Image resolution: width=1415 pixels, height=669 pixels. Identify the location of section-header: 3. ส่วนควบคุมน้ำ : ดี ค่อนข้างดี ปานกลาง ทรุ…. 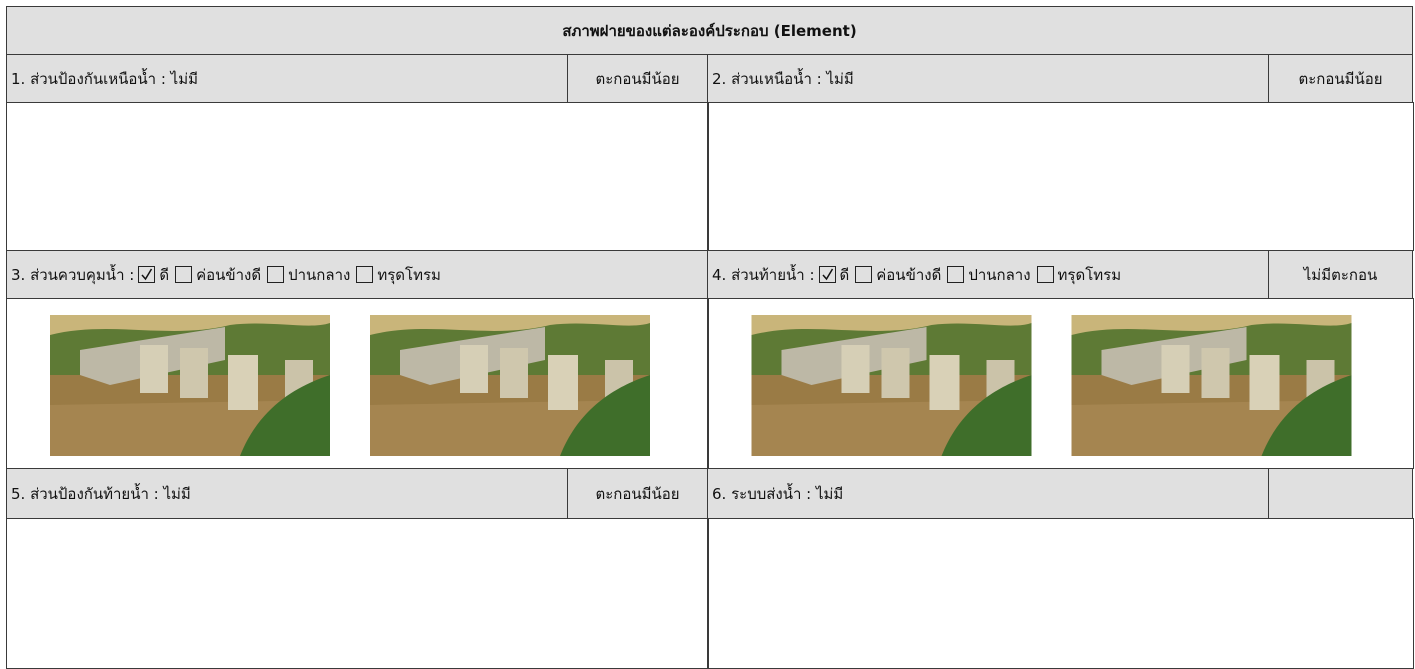
(357, 274).